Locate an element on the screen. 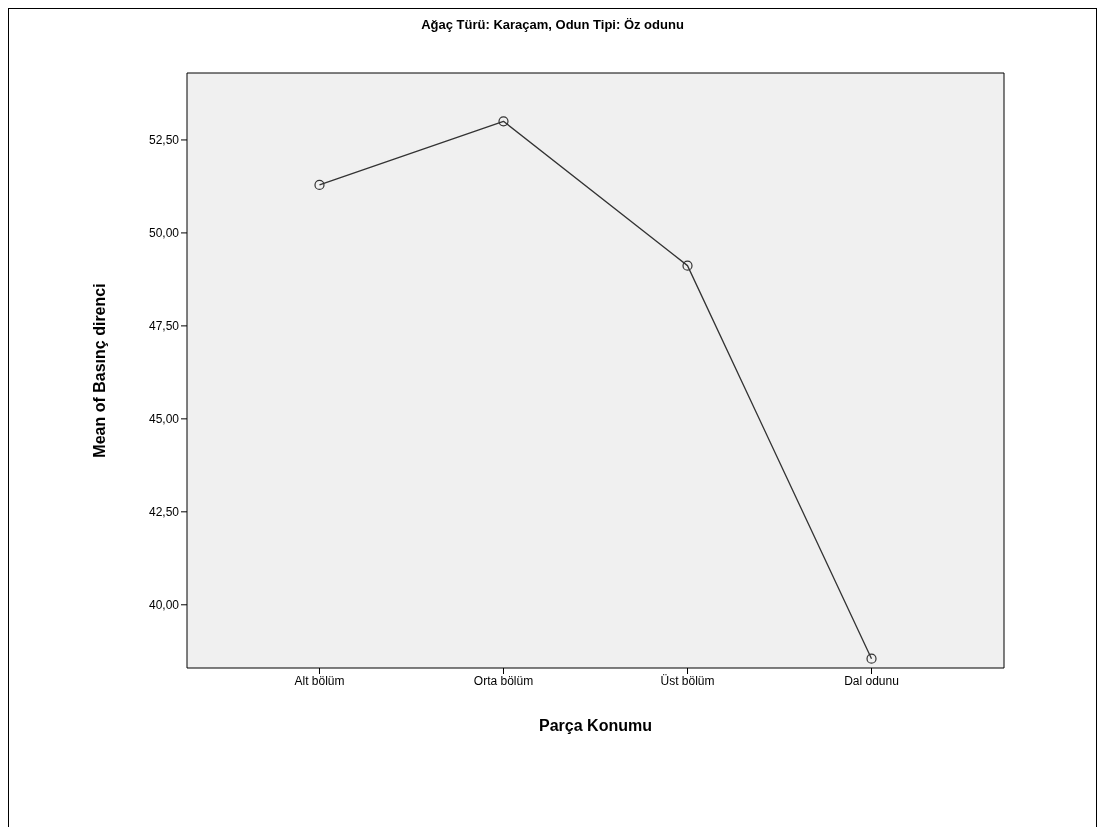 Image resolution: width=1103 pixels, height=827 pixels. chart-title: Ağaç Türü: Karaçam, Odun Tipi: Öz odunu is located at coordinates (552, 24).